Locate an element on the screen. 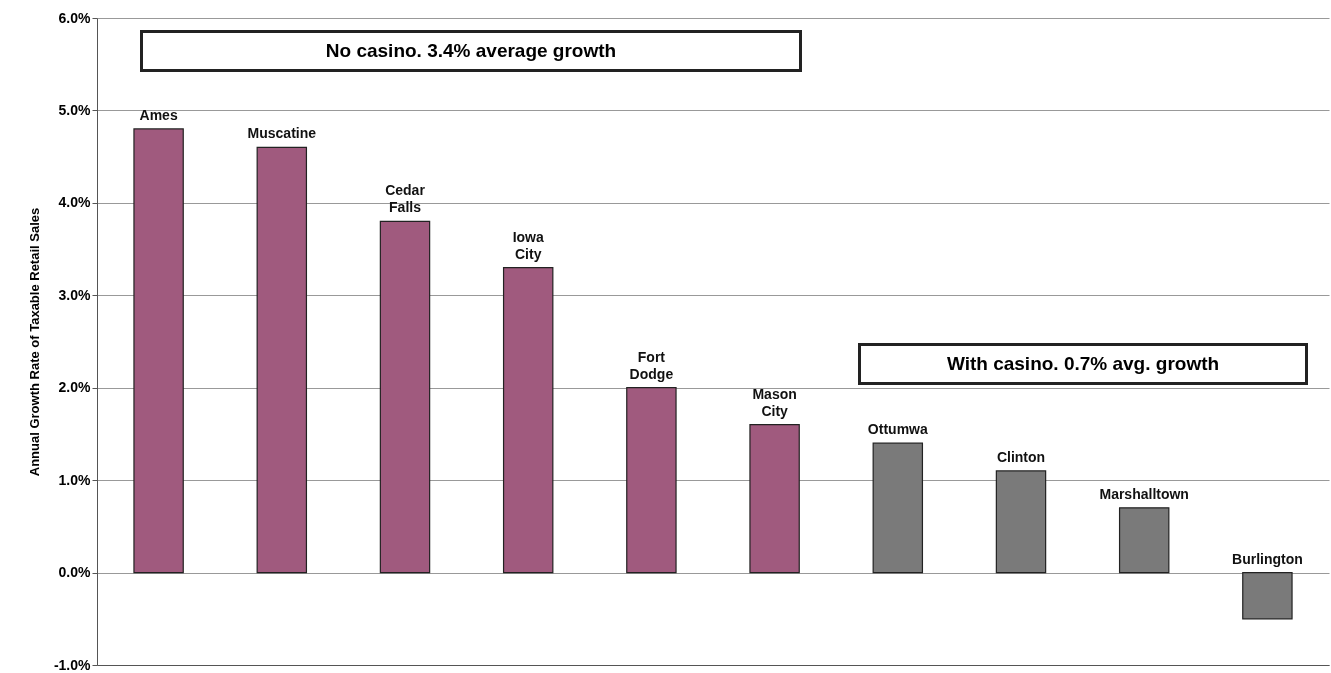 This screenshot has height=673, width=1331. x-tick-label: Ames is located at coordinates (158, 114).